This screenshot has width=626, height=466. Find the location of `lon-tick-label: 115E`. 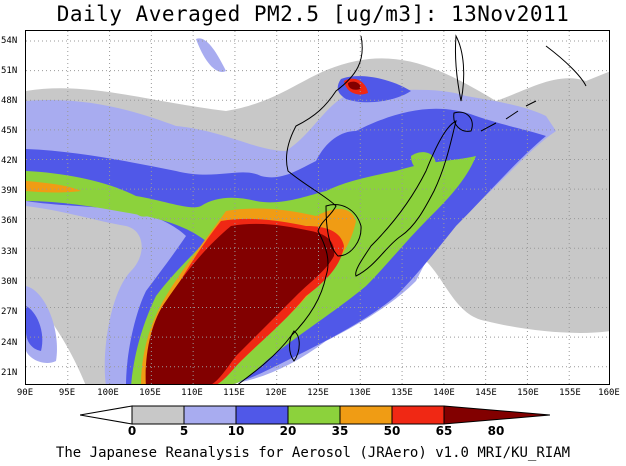

lon-tick-label: 115E is located at coordinates (234, 393).